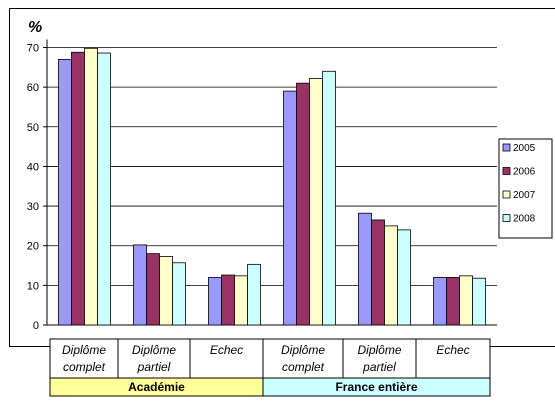  I want to click on category-label-1: Diplôme, so click(154, 350).